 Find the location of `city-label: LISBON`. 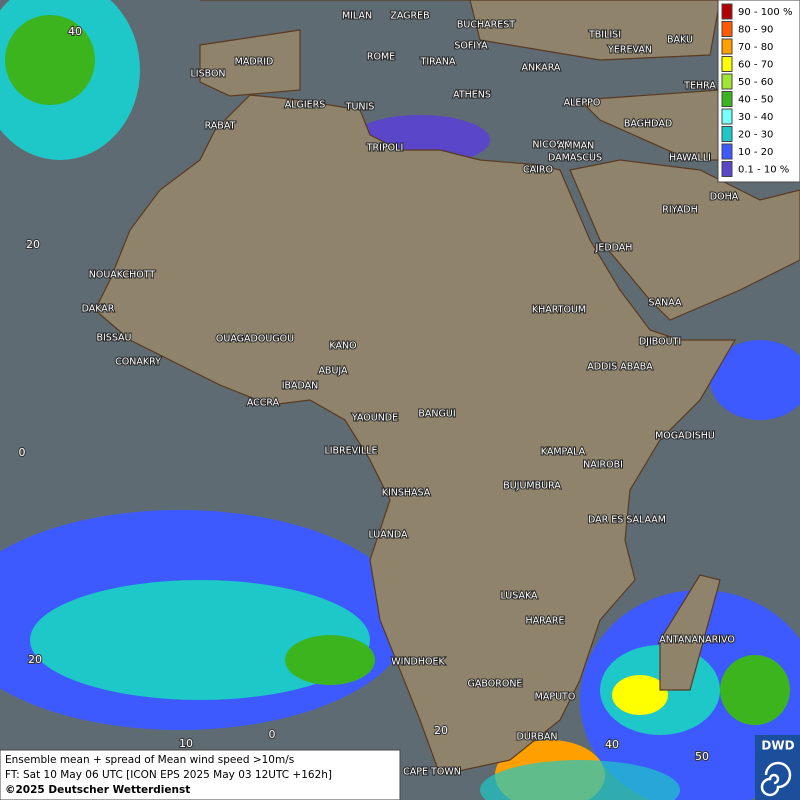

city-label: LISBON is located at coordinates (207, 74).